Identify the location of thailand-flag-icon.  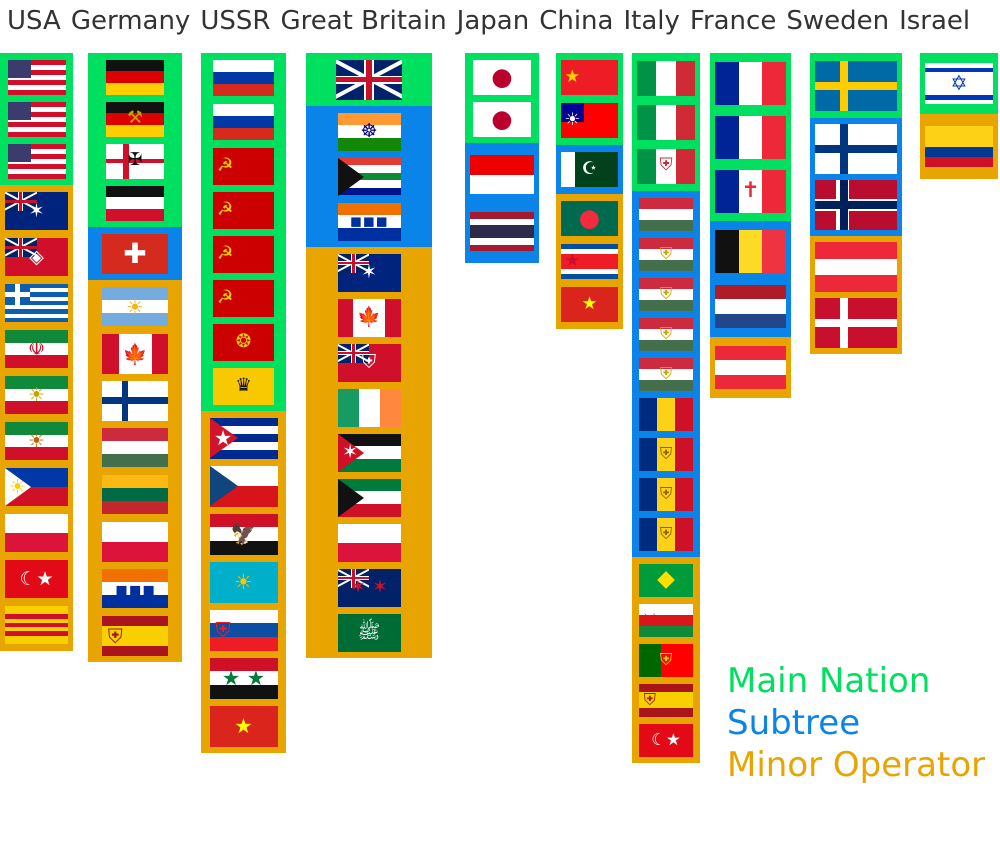
(502, 231).